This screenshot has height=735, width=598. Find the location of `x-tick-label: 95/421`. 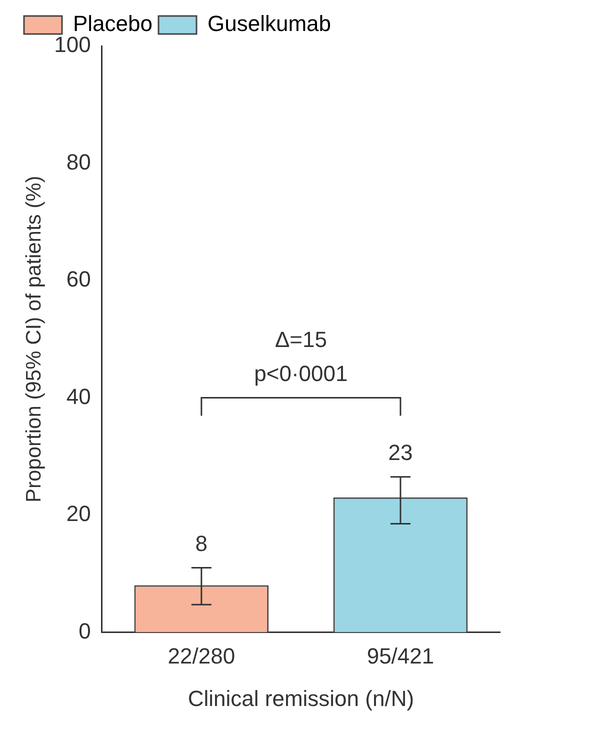

x-tick-label: 95/421 is located at coordinates (400, 655).